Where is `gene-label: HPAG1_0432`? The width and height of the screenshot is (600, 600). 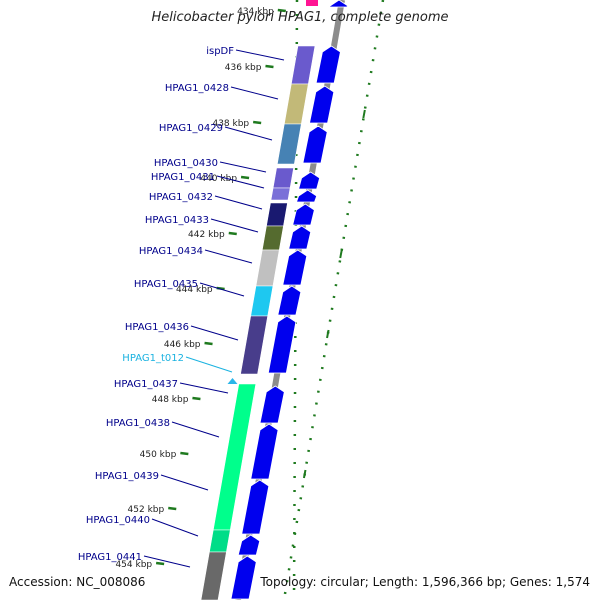 gene-label: HPAG1_0432 is located at coordinates (181, 197).